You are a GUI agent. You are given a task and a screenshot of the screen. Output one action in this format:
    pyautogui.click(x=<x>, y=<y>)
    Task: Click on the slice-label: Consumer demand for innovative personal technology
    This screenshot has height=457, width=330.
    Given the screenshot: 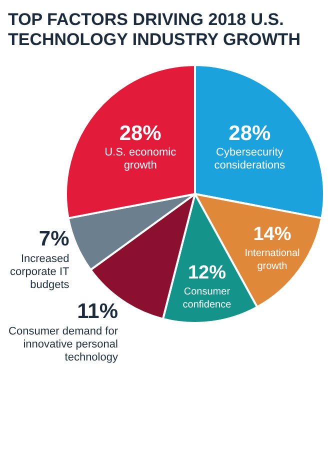 What is the action you would take?
    pyautogui.click(x=63, y=344)
    